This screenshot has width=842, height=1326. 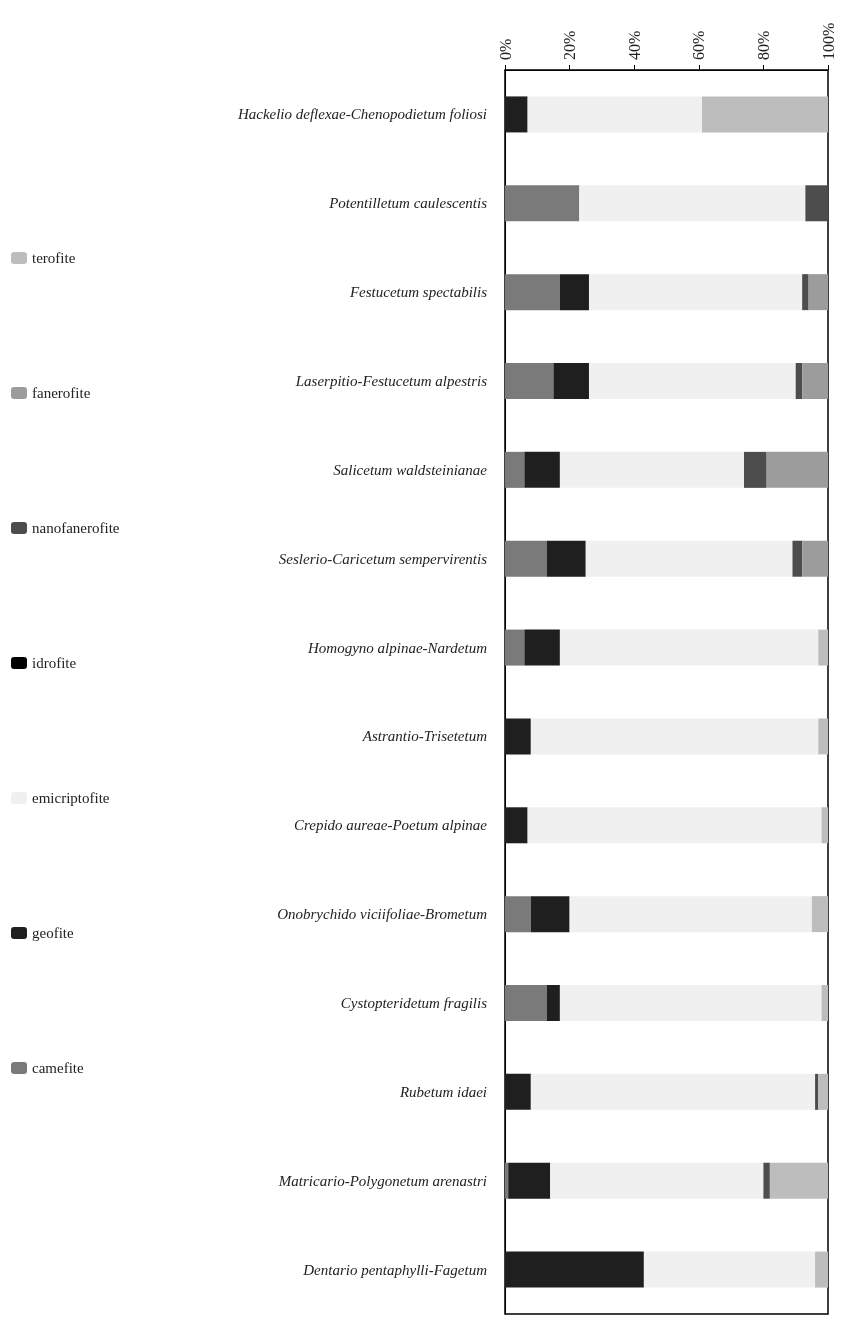 I want to click on legend-label: nanofanerofite, so click(x=76, y=528).